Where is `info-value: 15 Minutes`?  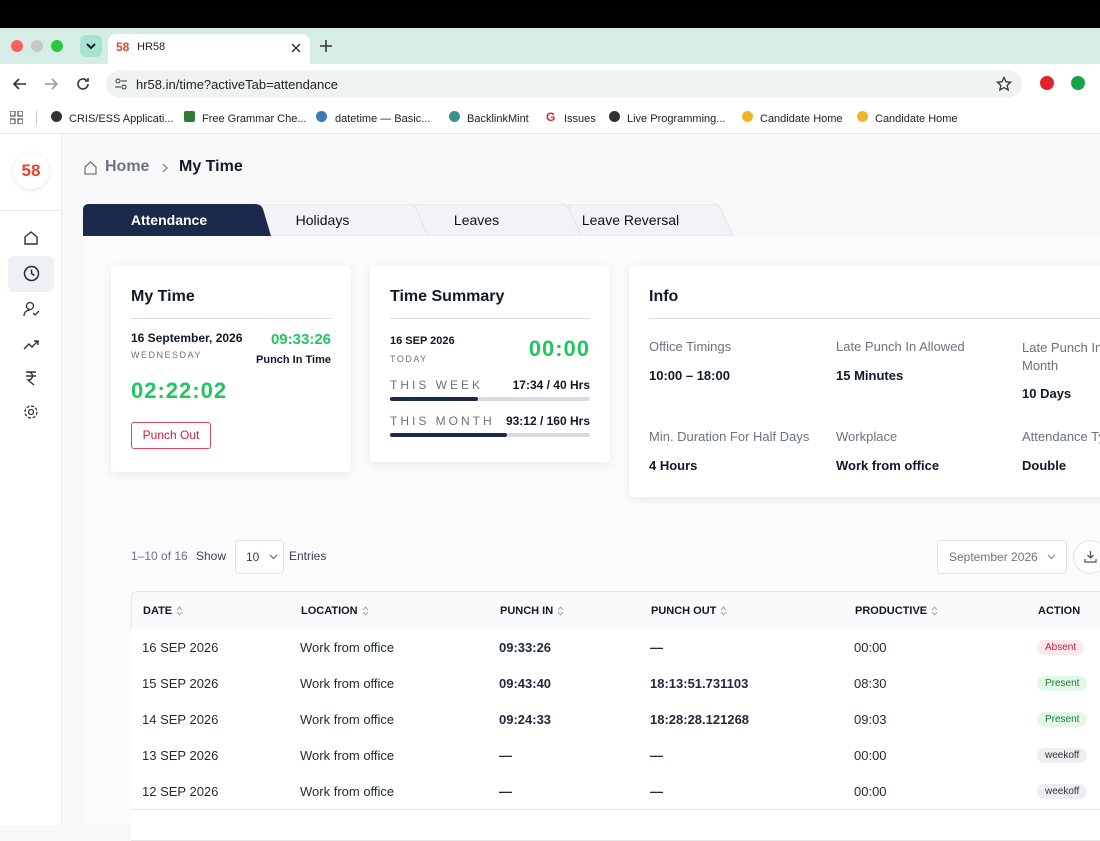
info-value: 15 Minutes is located at coordinates (870, 375).